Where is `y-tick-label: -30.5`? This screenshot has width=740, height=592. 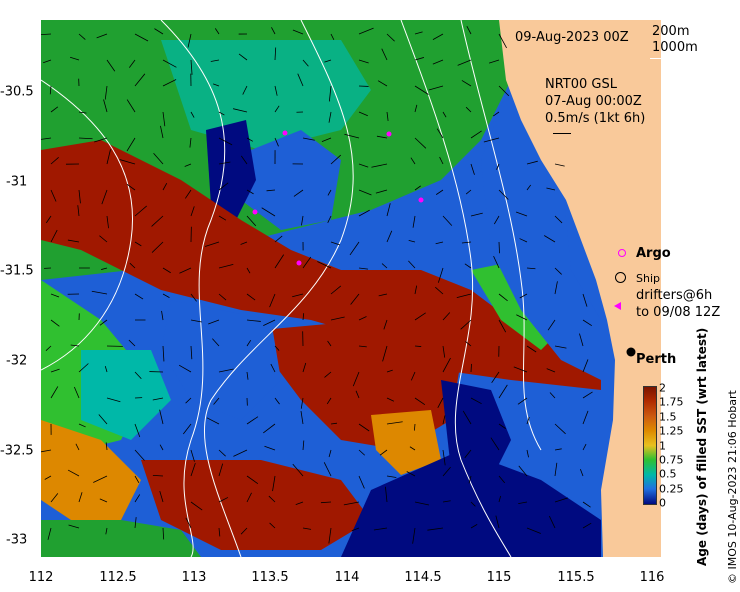
y-tick-label: -30.5 is located at coordinates (17, 92).